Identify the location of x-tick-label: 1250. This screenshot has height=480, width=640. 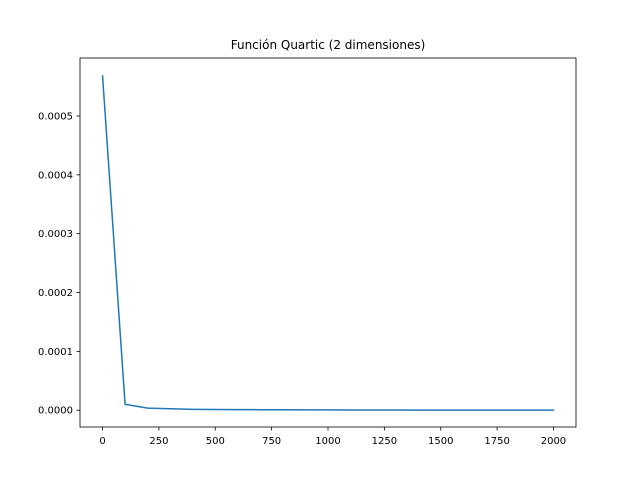
(384, 441).